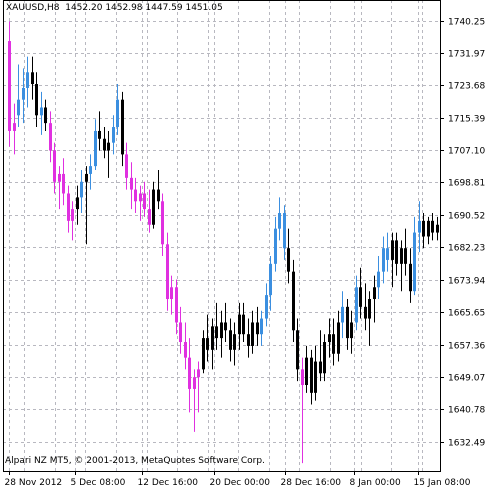 The width and height of the screenshot is (491, 490). Describe the element at coordinates (466, 282) in the screenshot. I see `y-tick-label: 1673.94` at that location.